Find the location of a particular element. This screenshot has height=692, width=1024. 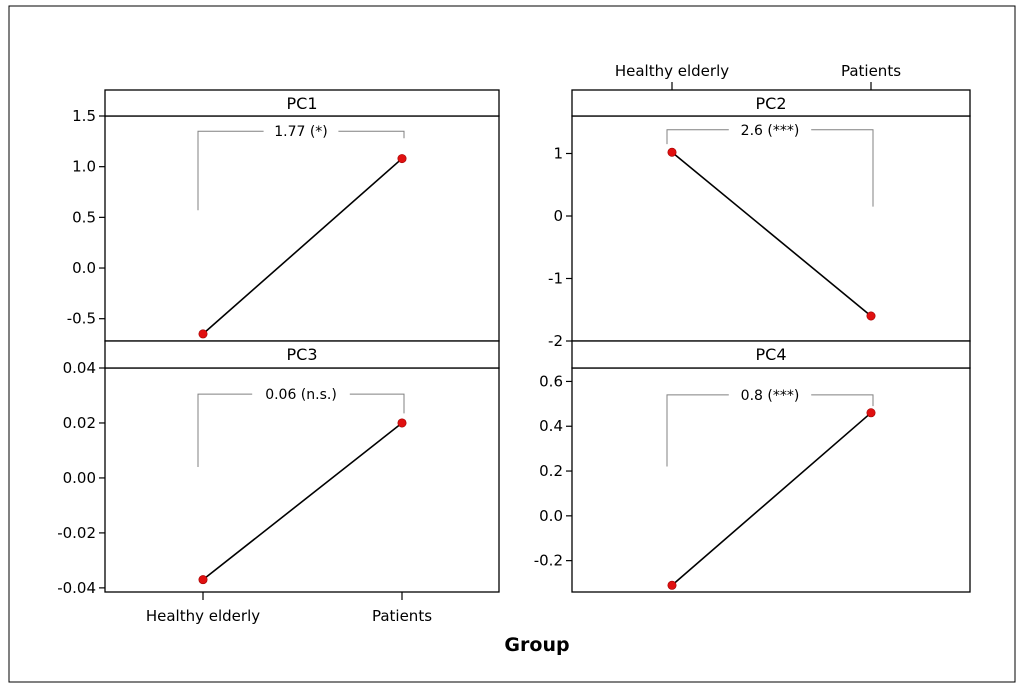

pc4-title: PC4 is located at coordinates (771, 354).